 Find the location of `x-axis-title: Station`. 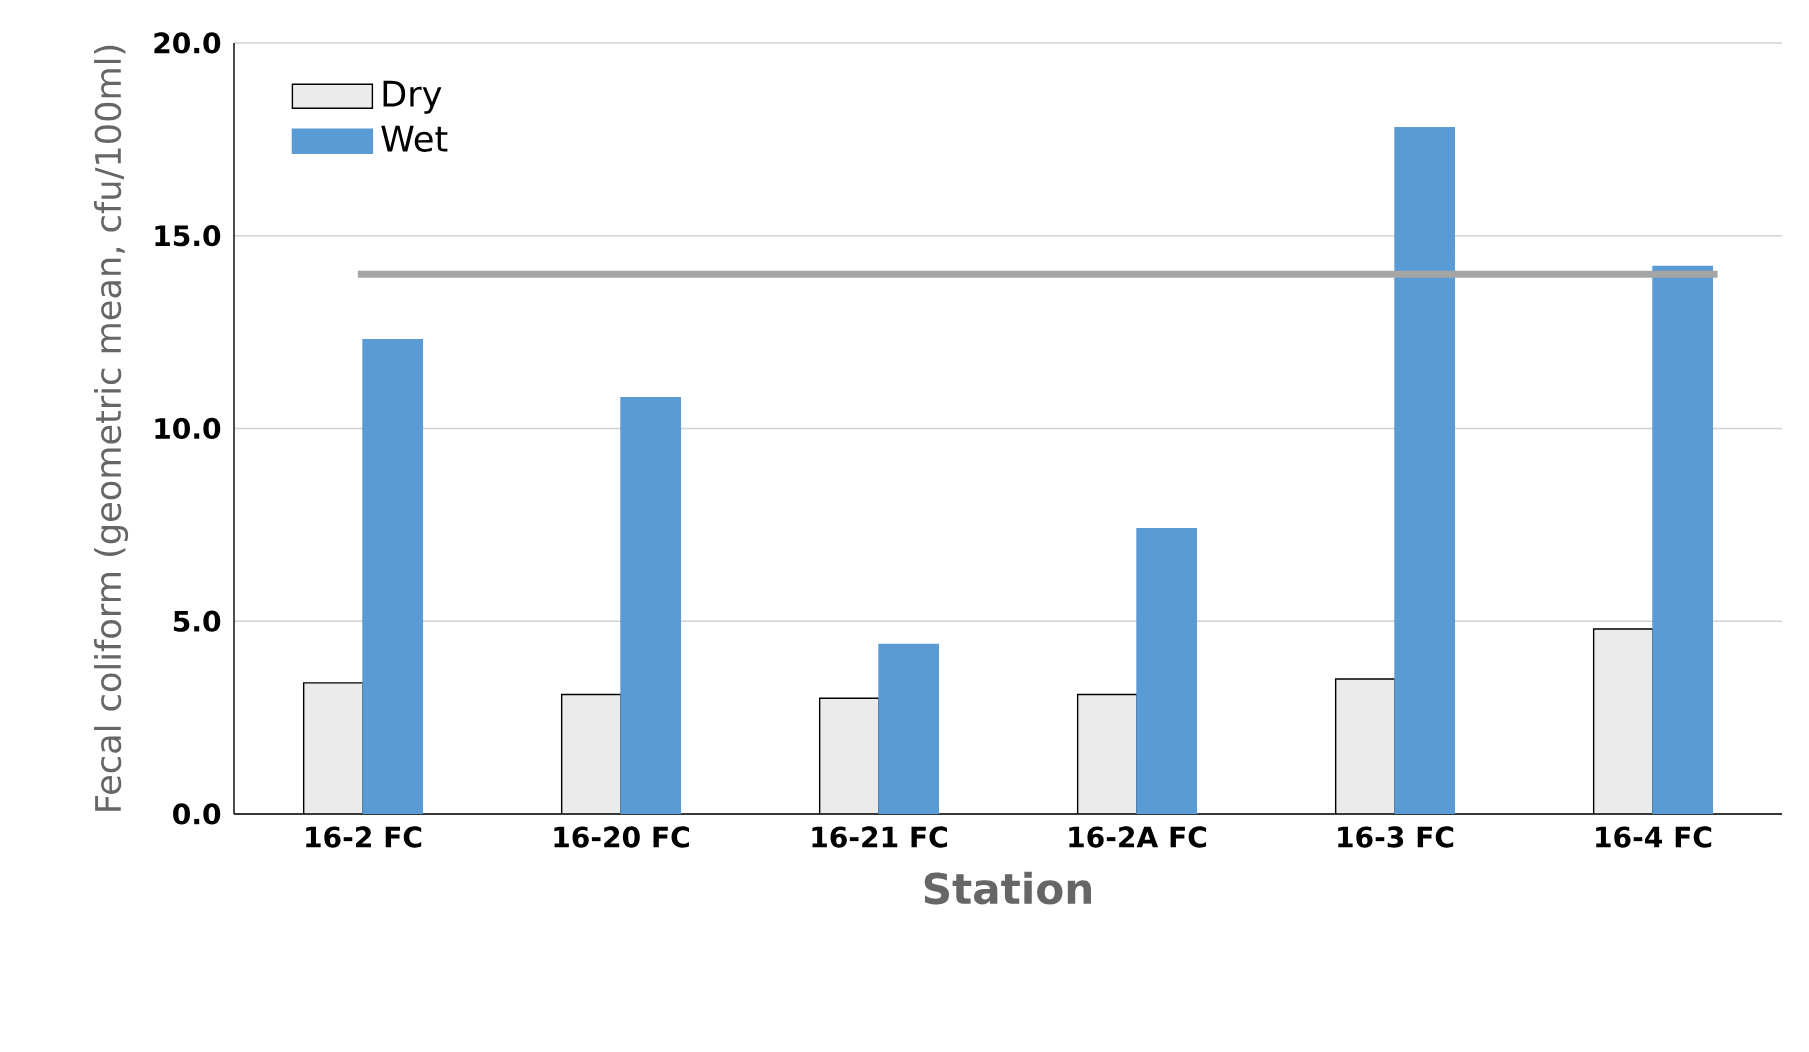

x-axis-title: Station is located at coordinates (1008, 888).